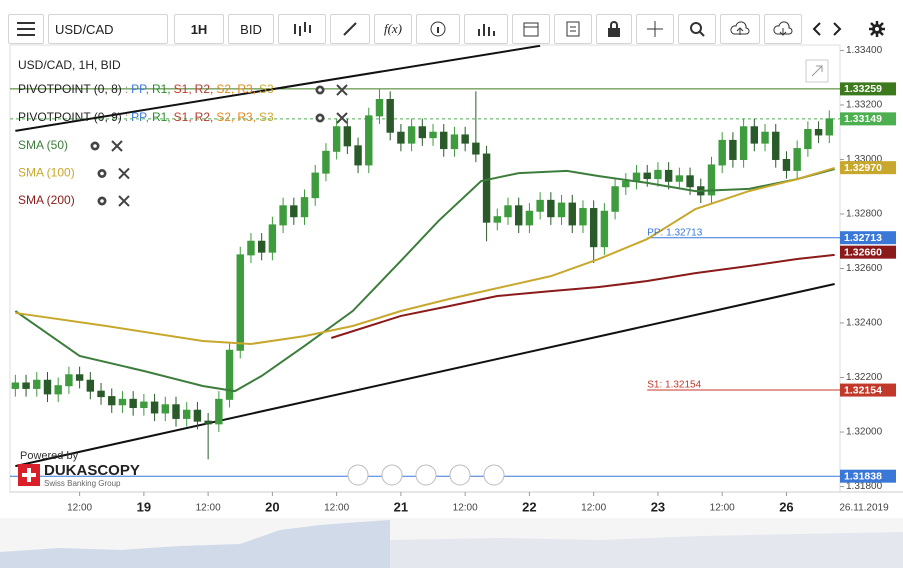 The height and width of the screenshot is (568, 903). What do you see at coordinates (863, 168) in the screenshot?
I see `price-tag-label: 1.32970` at bounding box center [863, 168].